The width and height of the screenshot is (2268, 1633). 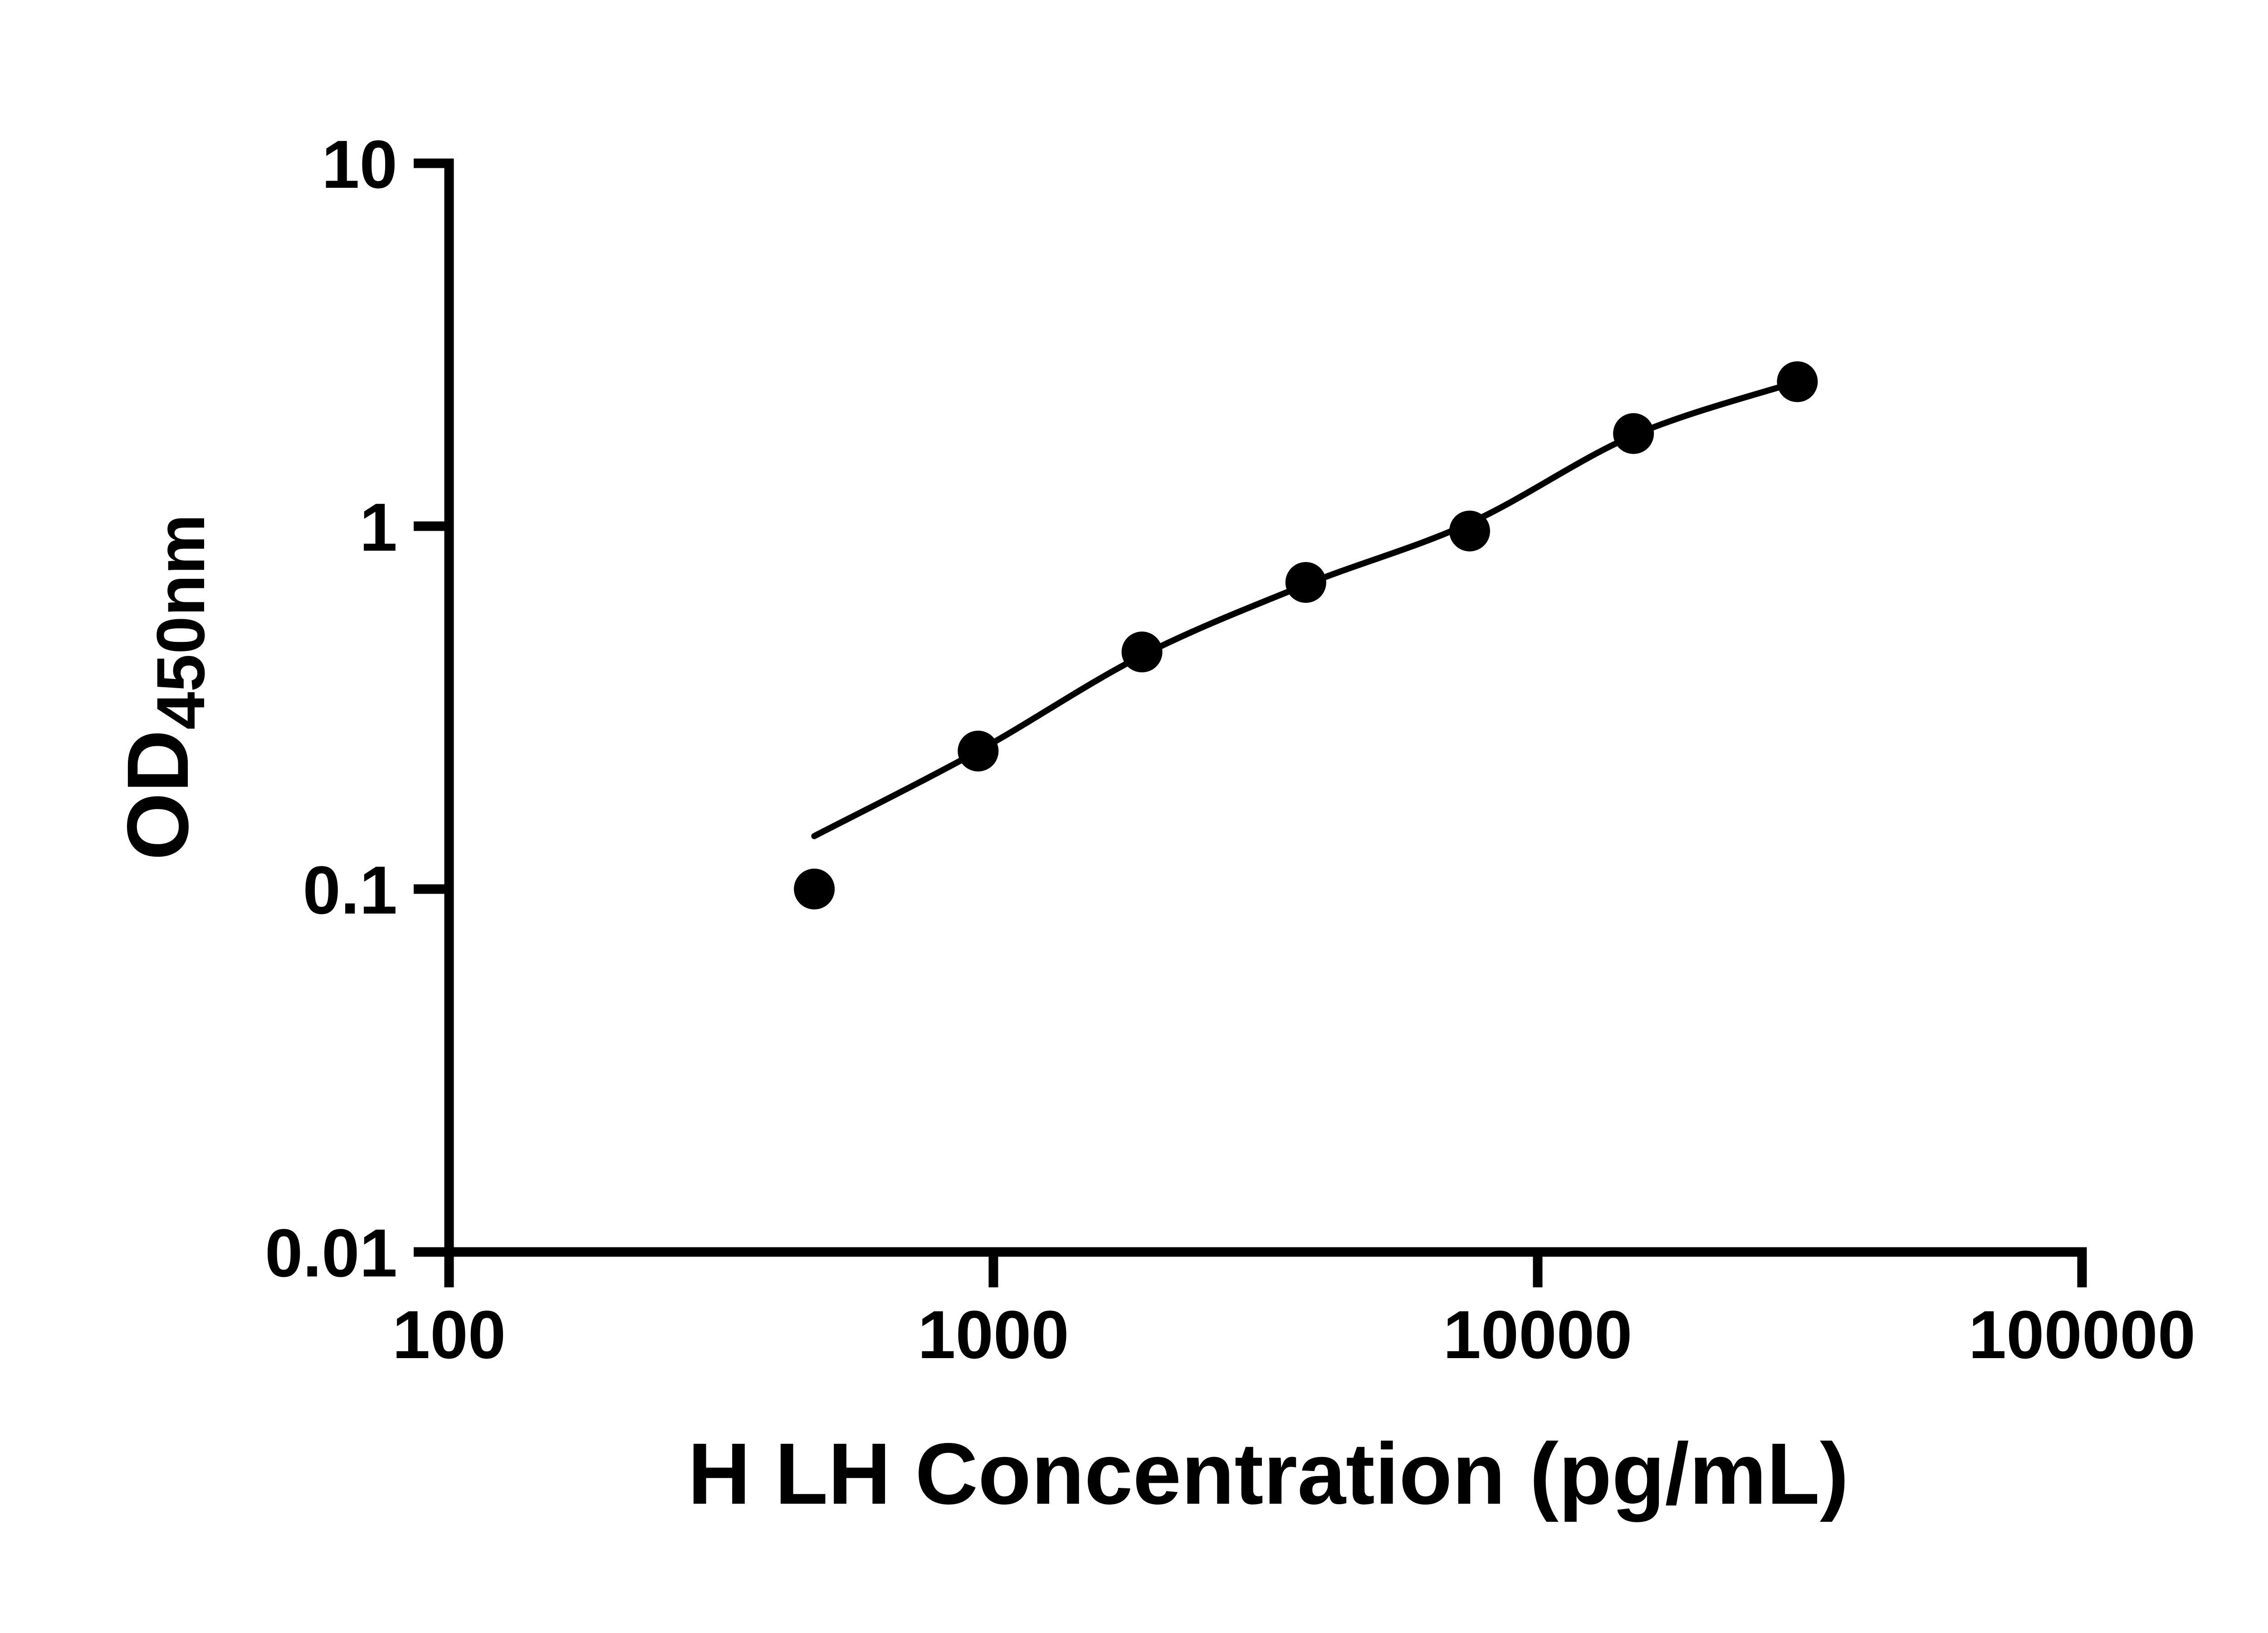 I want to click on y-axis-title: OD450nm, so click(x=164, y=687).